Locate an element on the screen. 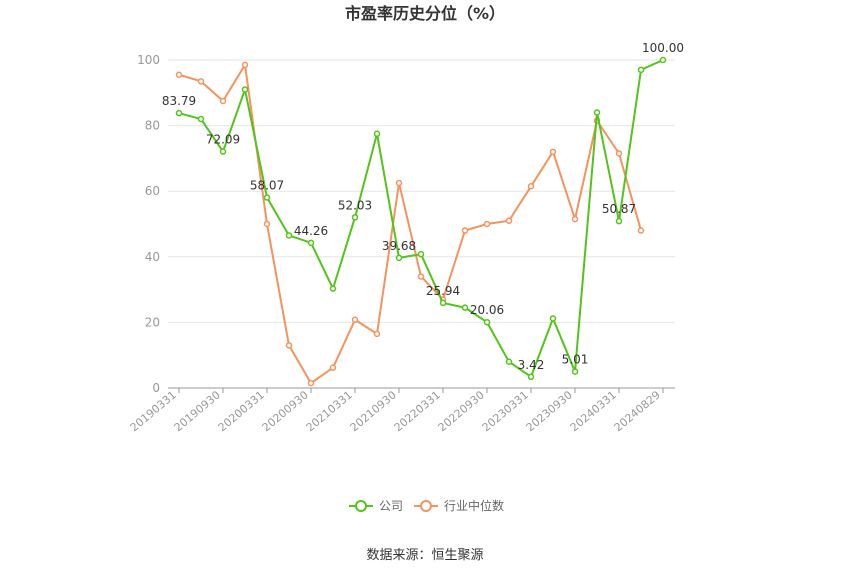 This screenshot has height=575, width=850. x-tick-label-20230930: 20230930 is located at coordinates (549, 411).